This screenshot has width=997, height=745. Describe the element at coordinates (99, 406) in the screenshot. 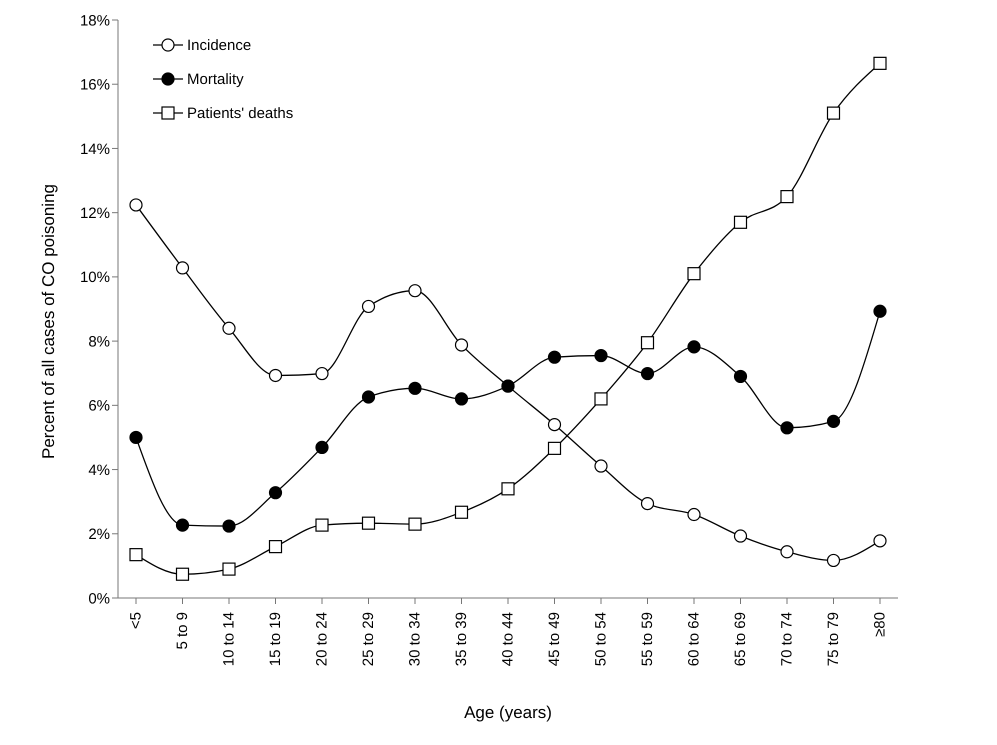

I see `y-tick-label: 6%` at that location.